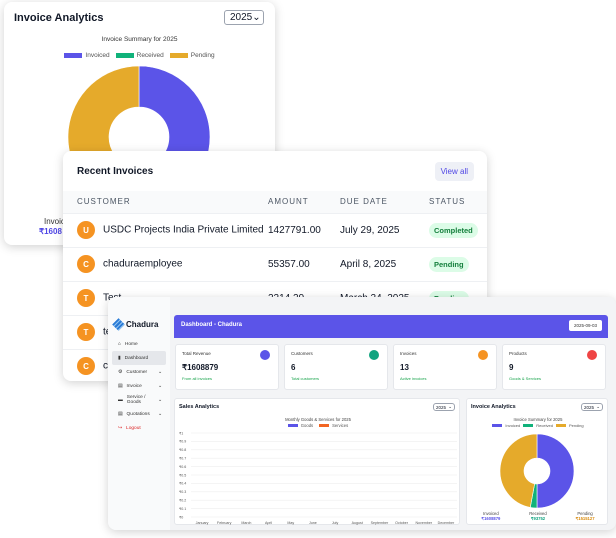 The image size is (616, 538). I want to click on total-received: Received ₹93752, so click(538, 516).